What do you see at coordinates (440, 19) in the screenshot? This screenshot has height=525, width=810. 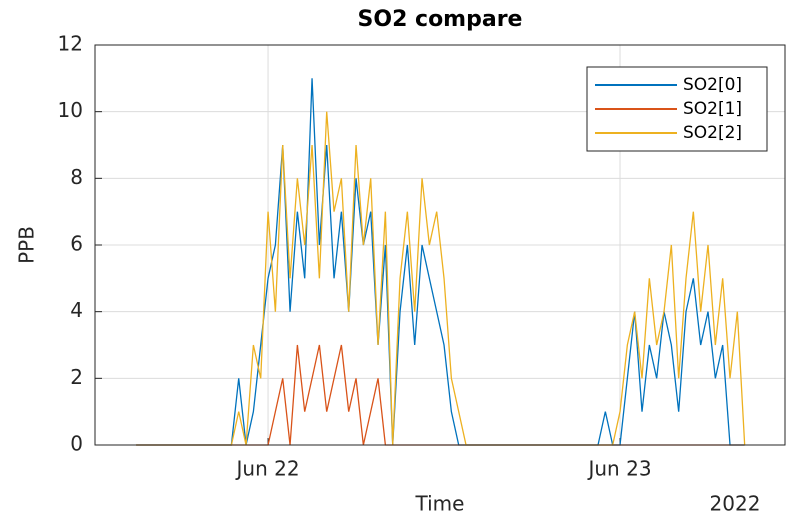 I see `chart-title: SO2 compare` at bounding box center [440, 19].